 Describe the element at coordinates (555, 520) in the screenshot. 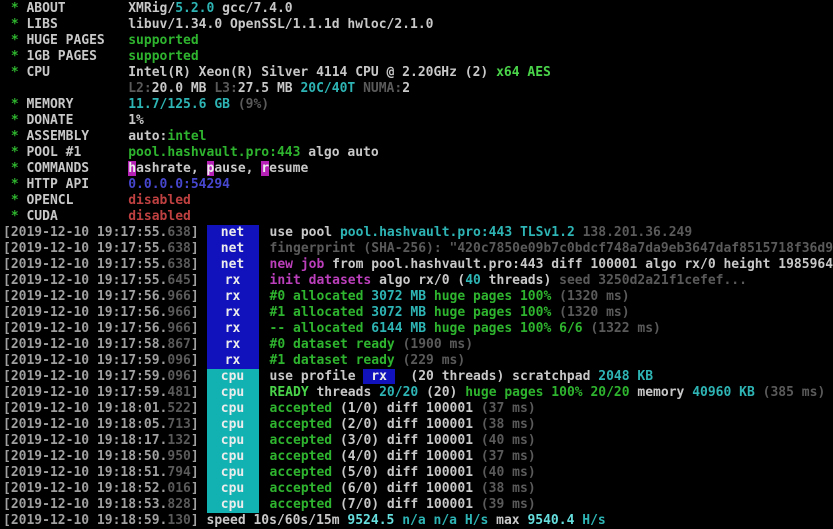

I see `log-text: 9540.4` at that location.